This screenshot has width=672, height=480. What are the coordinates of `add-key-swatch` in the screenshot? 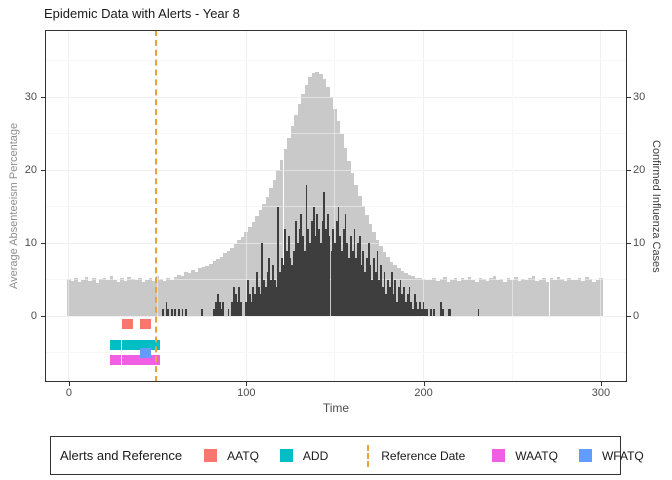 It's located at (286, 455).